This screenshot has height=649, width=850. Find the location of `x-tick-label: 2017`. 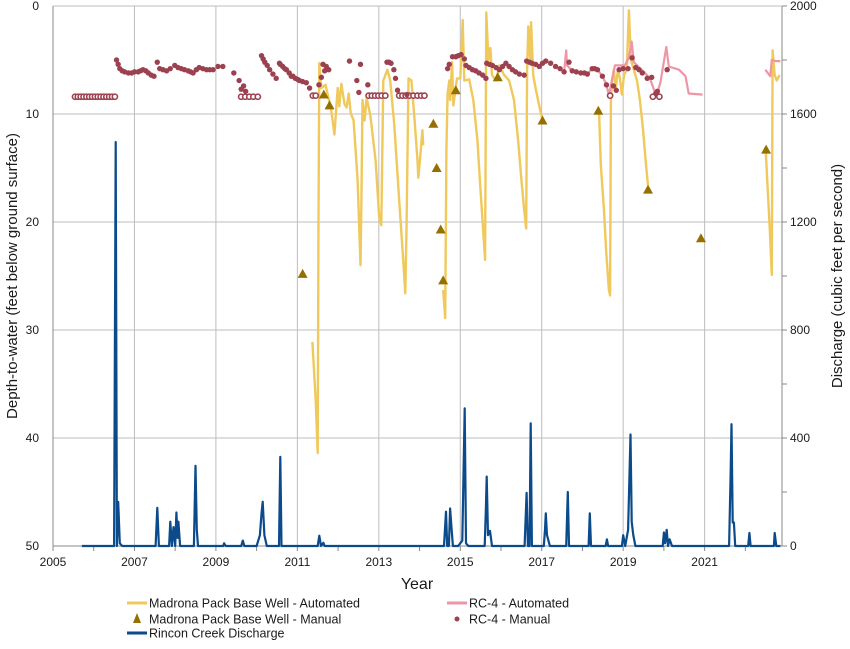

x-tick-label: 2017 is located at coordinates (541, 562).